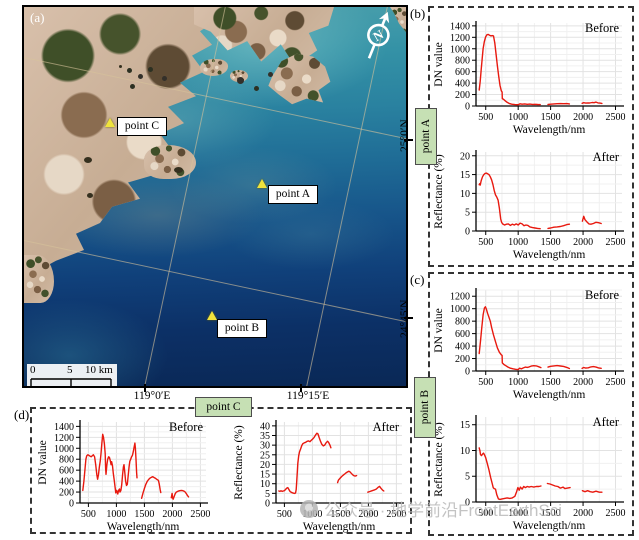 Image resolution: width=639 pixels, height=540 pixels. Describe the element at coordinates (293, 194) in the screenshot. I see `map-marker-label-point-a: point A` at that location.